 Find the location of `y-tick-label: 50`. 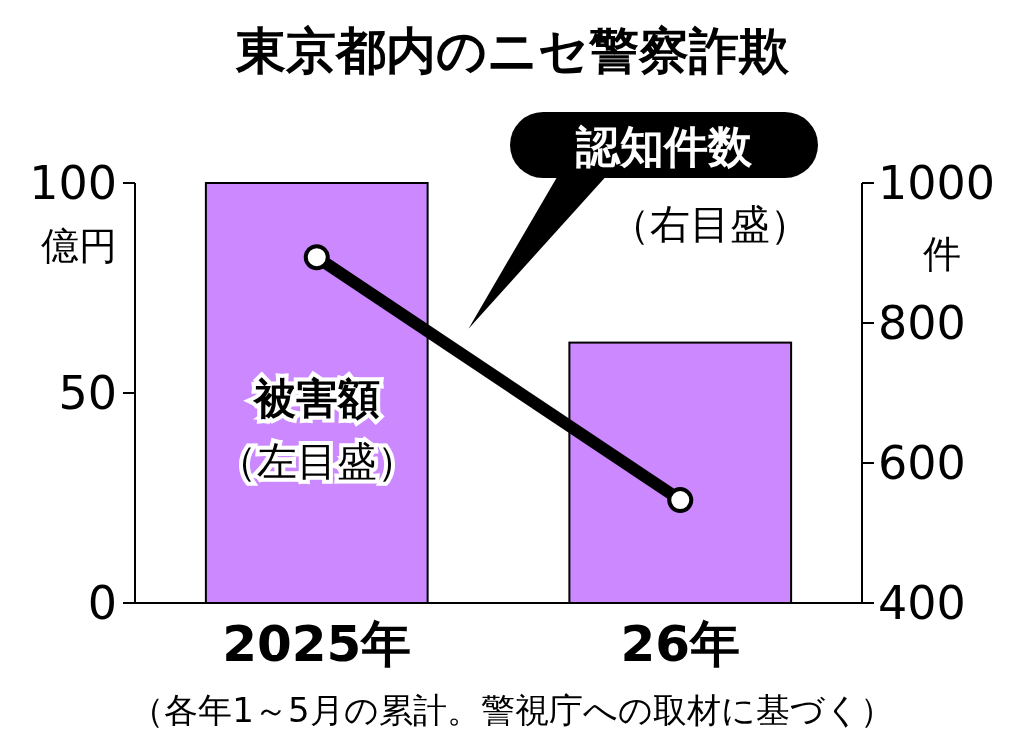

y-tick-label: 50 is located at coordinates (87, 393).